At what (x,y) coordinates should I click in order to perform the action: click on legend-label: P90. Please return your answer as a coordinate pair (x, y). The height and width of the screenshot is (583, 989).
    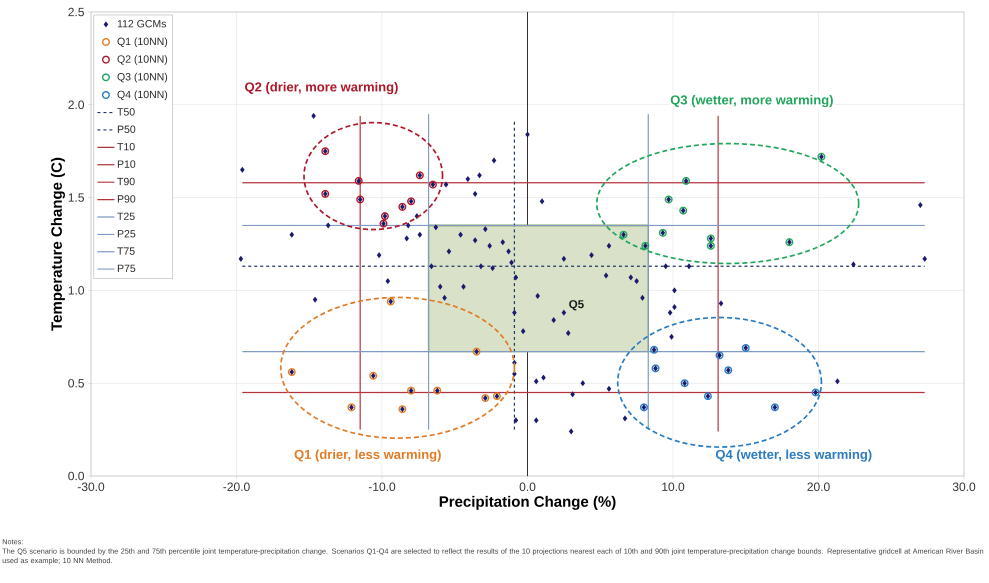
    Looking at the image, I should click on (127, 199).